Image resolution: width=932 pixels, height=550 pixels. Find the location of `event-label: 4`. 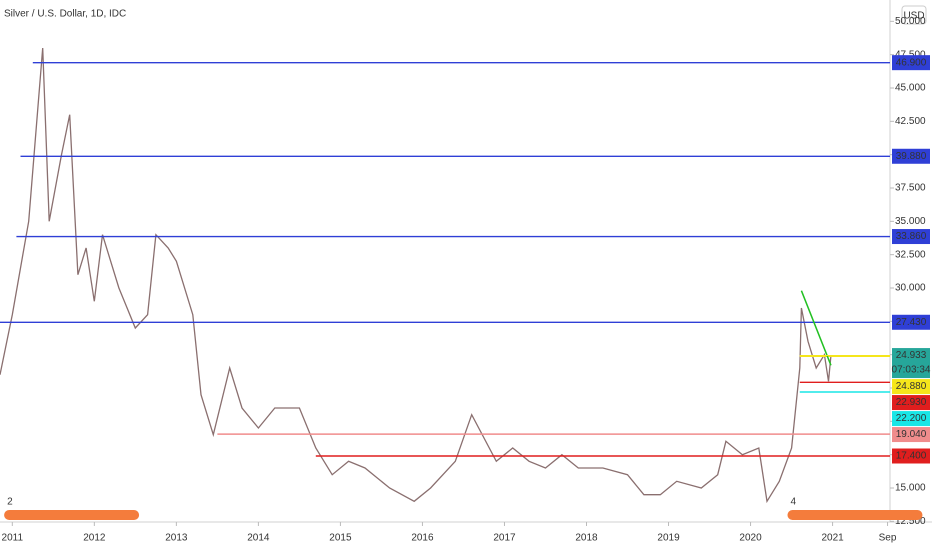

event-label: 4 is located at coordinates (793, 502).